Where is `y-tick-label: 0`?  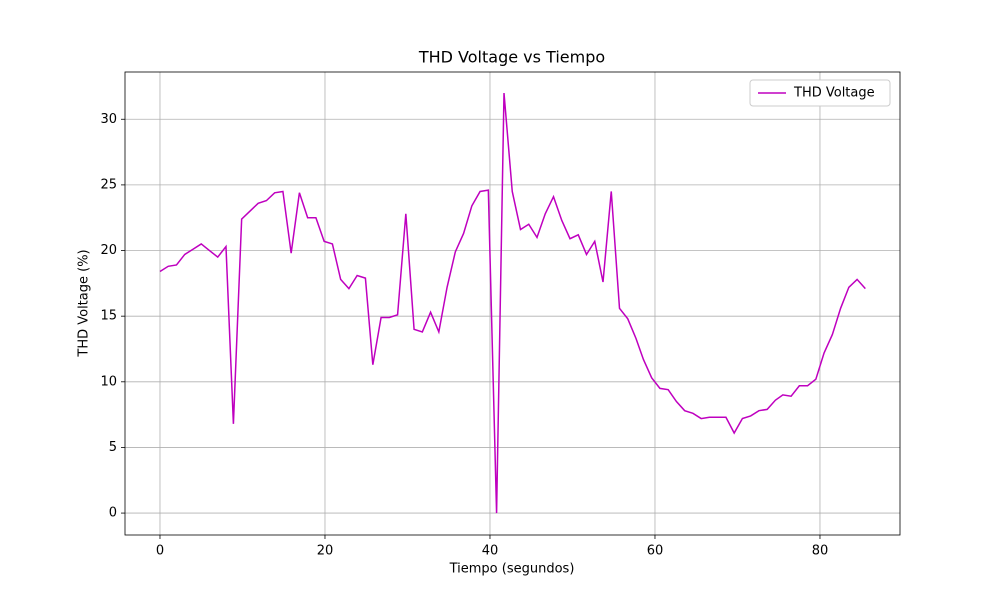 y-tick-label: 0 is located at coordinates (113, 513).